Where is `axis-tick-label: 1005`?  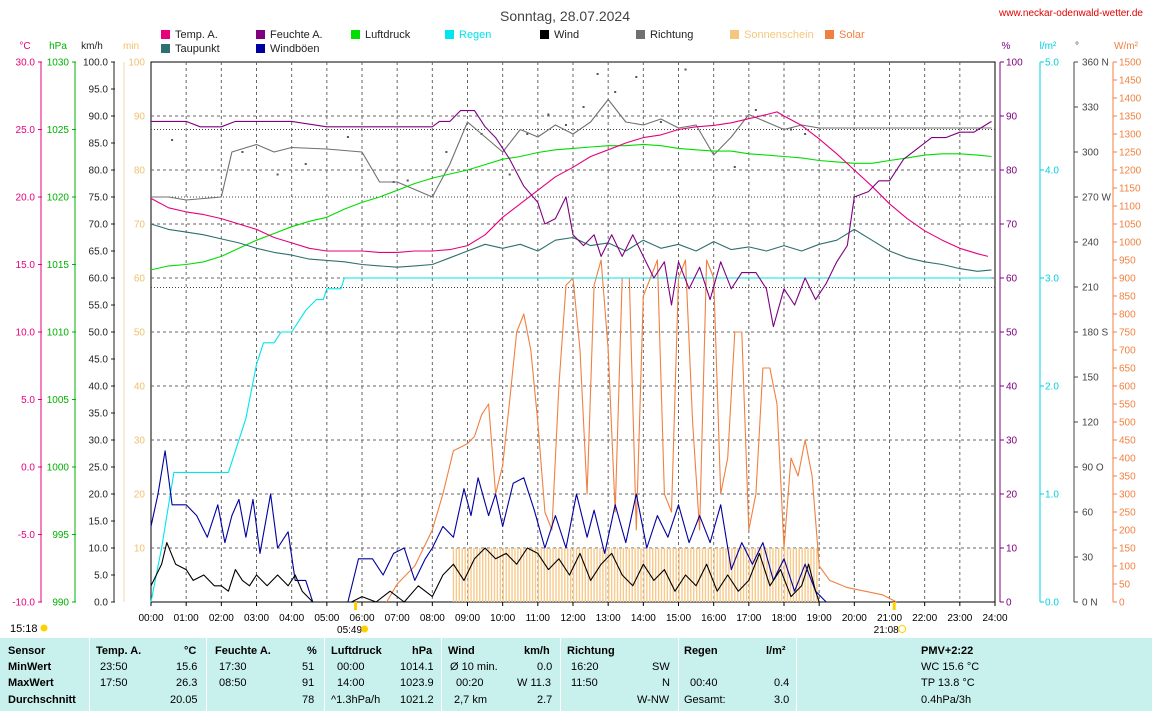
axis-tick-label: 1005 is located at coordinates (58, 400).